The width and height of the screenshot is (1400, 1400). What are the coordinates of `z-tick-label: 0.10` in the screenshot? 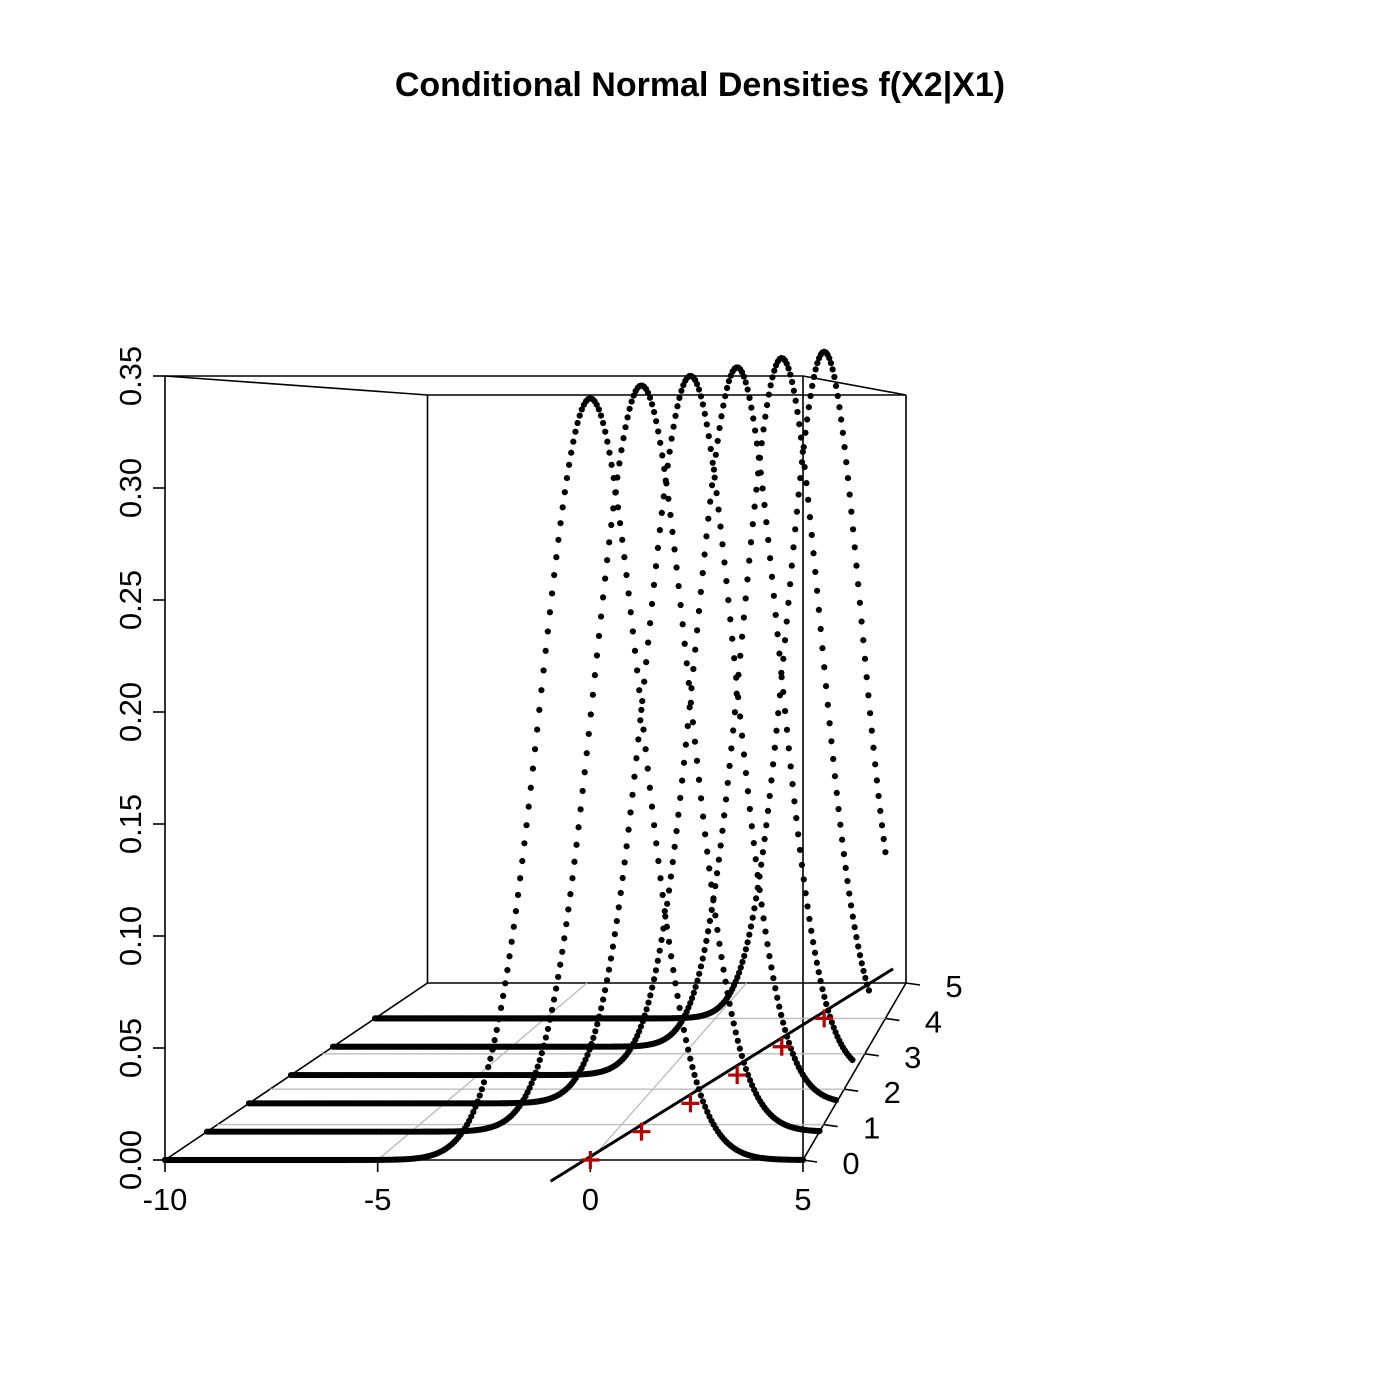 It's located at (130, 936).